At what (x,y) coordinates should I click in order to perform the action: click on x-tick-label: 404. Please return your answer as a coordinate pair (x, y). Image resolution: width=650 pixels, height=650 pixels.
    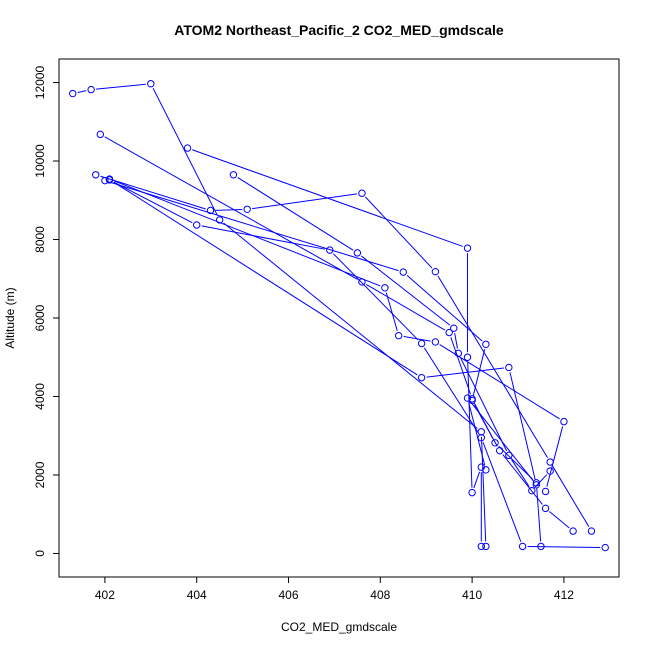
    Looking at the image, I should click on (197, 595).